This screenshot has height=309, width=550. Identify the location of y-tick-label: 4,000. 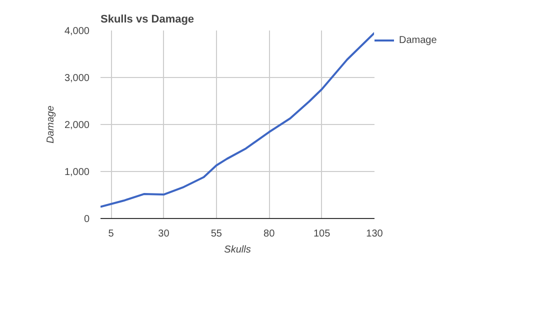
(77, 31).